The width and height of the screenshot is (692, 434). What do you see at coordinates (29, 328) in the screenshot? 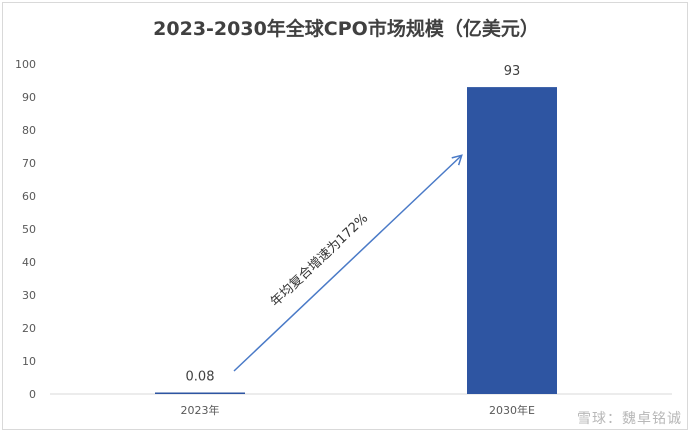
I see `y-tick-label: 20` at bounding box center [29, 328].